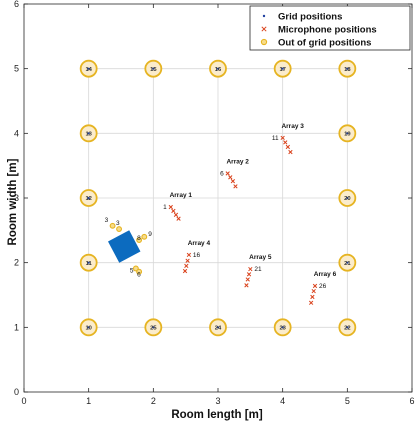 The width and height of the screenshot is (415, 423). I want to click on legend-item: Out of grid positions, so click(315, 43).